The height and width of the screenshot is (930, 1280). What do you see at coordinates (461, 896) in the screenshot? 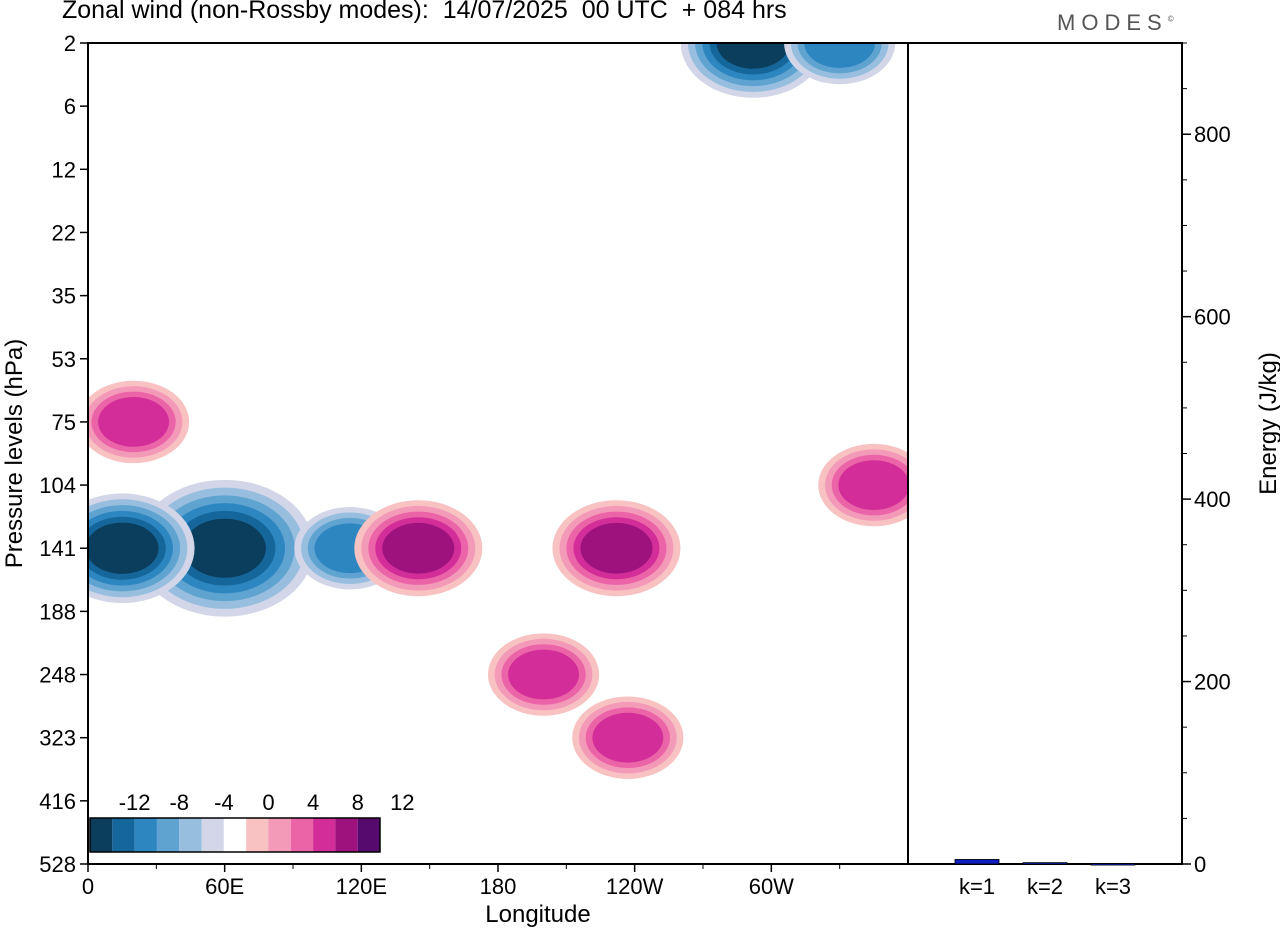
I see `x-axis: 0 60E 120E 180 120W 60W Longitude` at bounding box center [461, 896].